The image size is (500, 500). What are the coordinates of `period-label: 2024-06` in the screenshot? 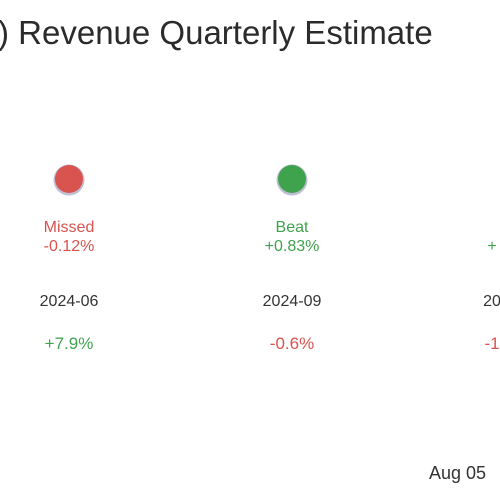 It's located at (69, 301).